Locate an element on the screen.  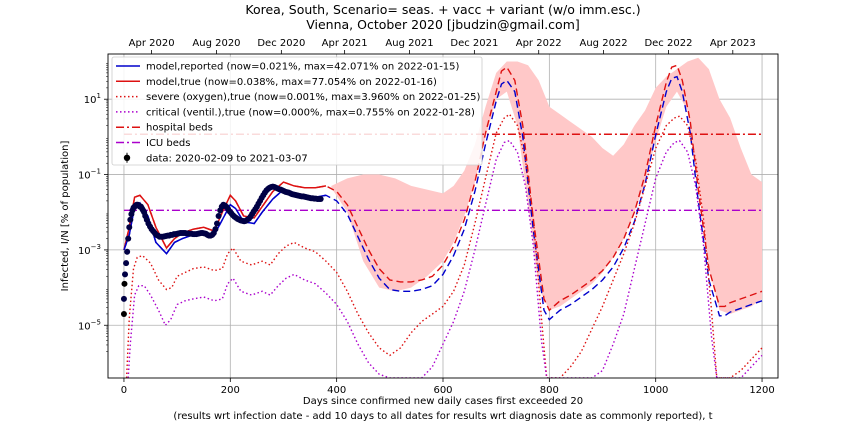
legend-label: data: 2020-02-09 to 2021-03-07 is located at coordinates (227, 158).